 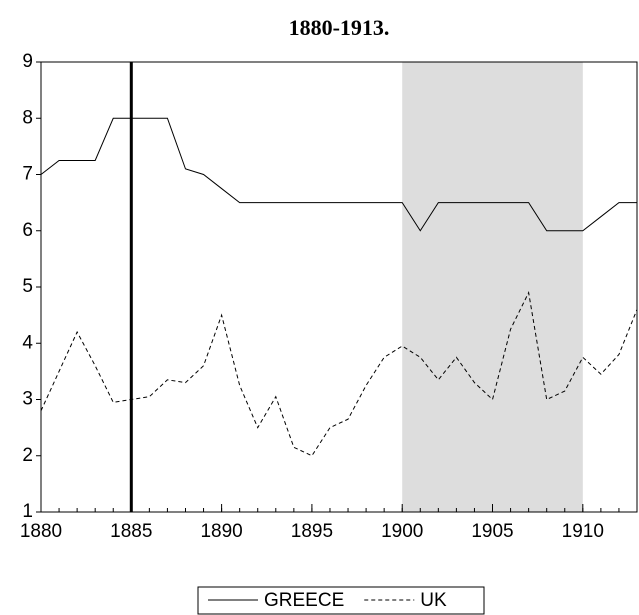 What do you see at coordinates (131, 531) in the screenshot?
I see `x-tick-label: 1885` at bounding box center [131, 531].